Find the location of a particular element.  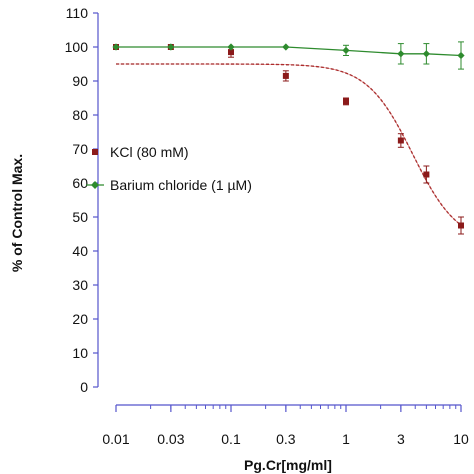

legend-item-barium-chloride: Barium chloride (1 µM) is located at coordinates (169, 185).